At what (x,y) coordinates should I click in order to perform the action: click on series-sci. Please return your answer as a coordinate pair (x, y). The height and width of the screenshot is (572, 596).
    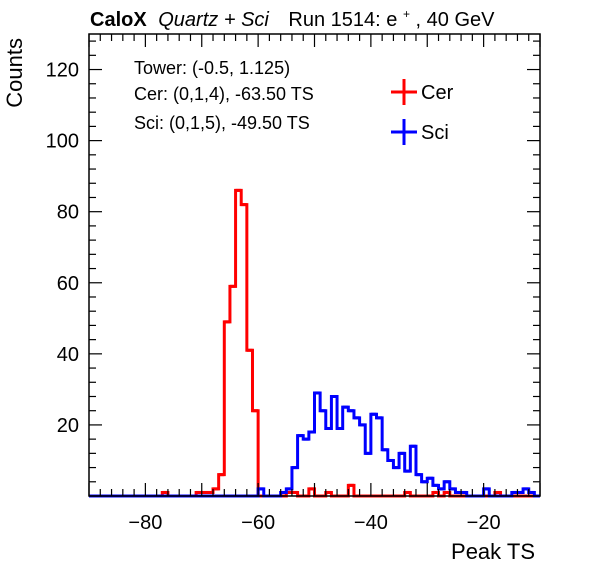
    Looking at the image, I should click on (314, 444).